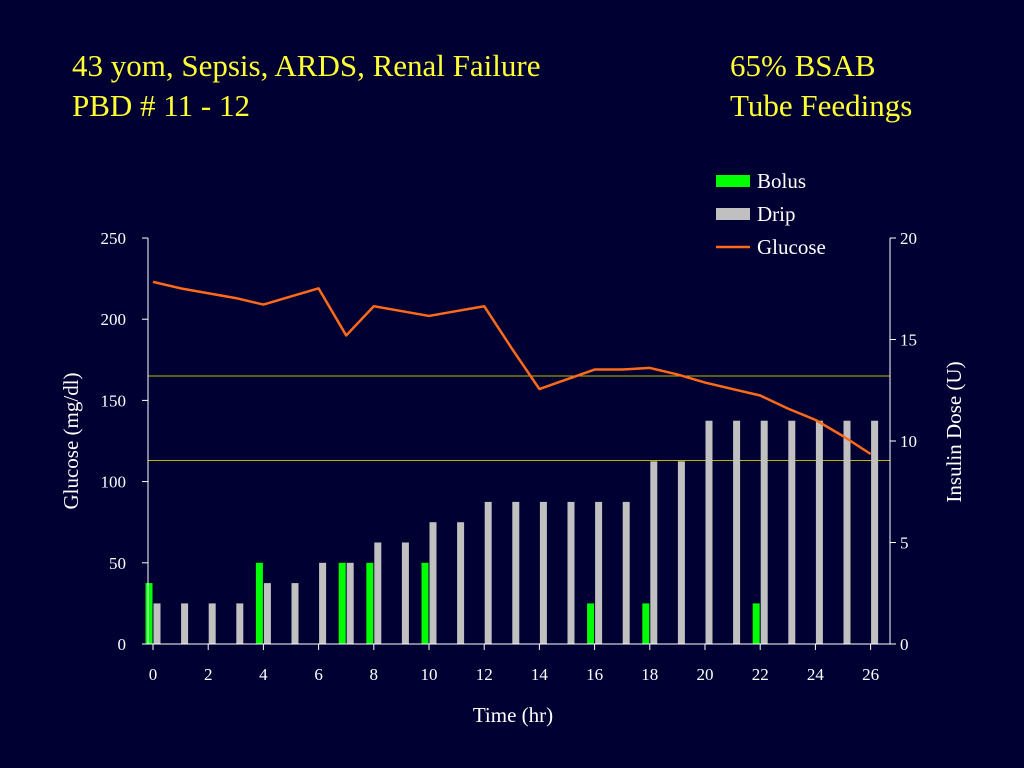 This screenshot has width=1024, height=768. What do you see at coordinates (870, 674) in the screenshot?
I see `x-tick-label: 26` at bounding box center [870, 674].